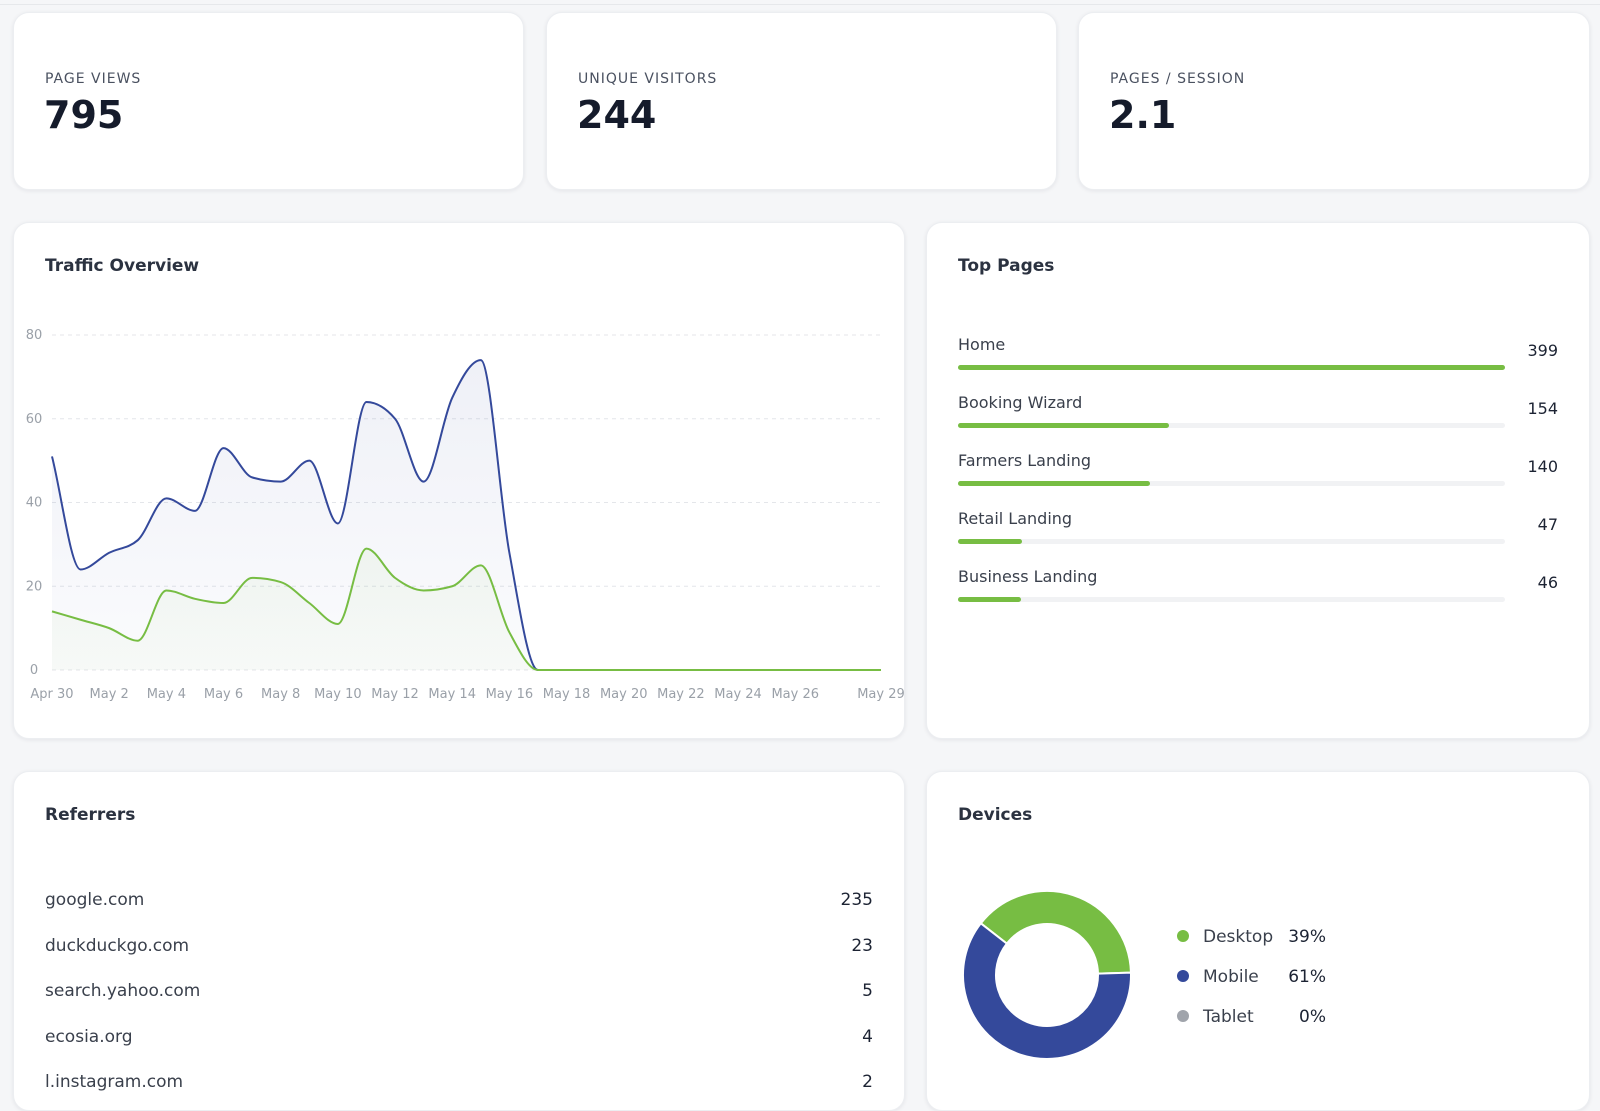 The height and width of the screenshot is (1111, 1600). I want to click on referrer-label: search.yahoo.com, so click(123, 991).